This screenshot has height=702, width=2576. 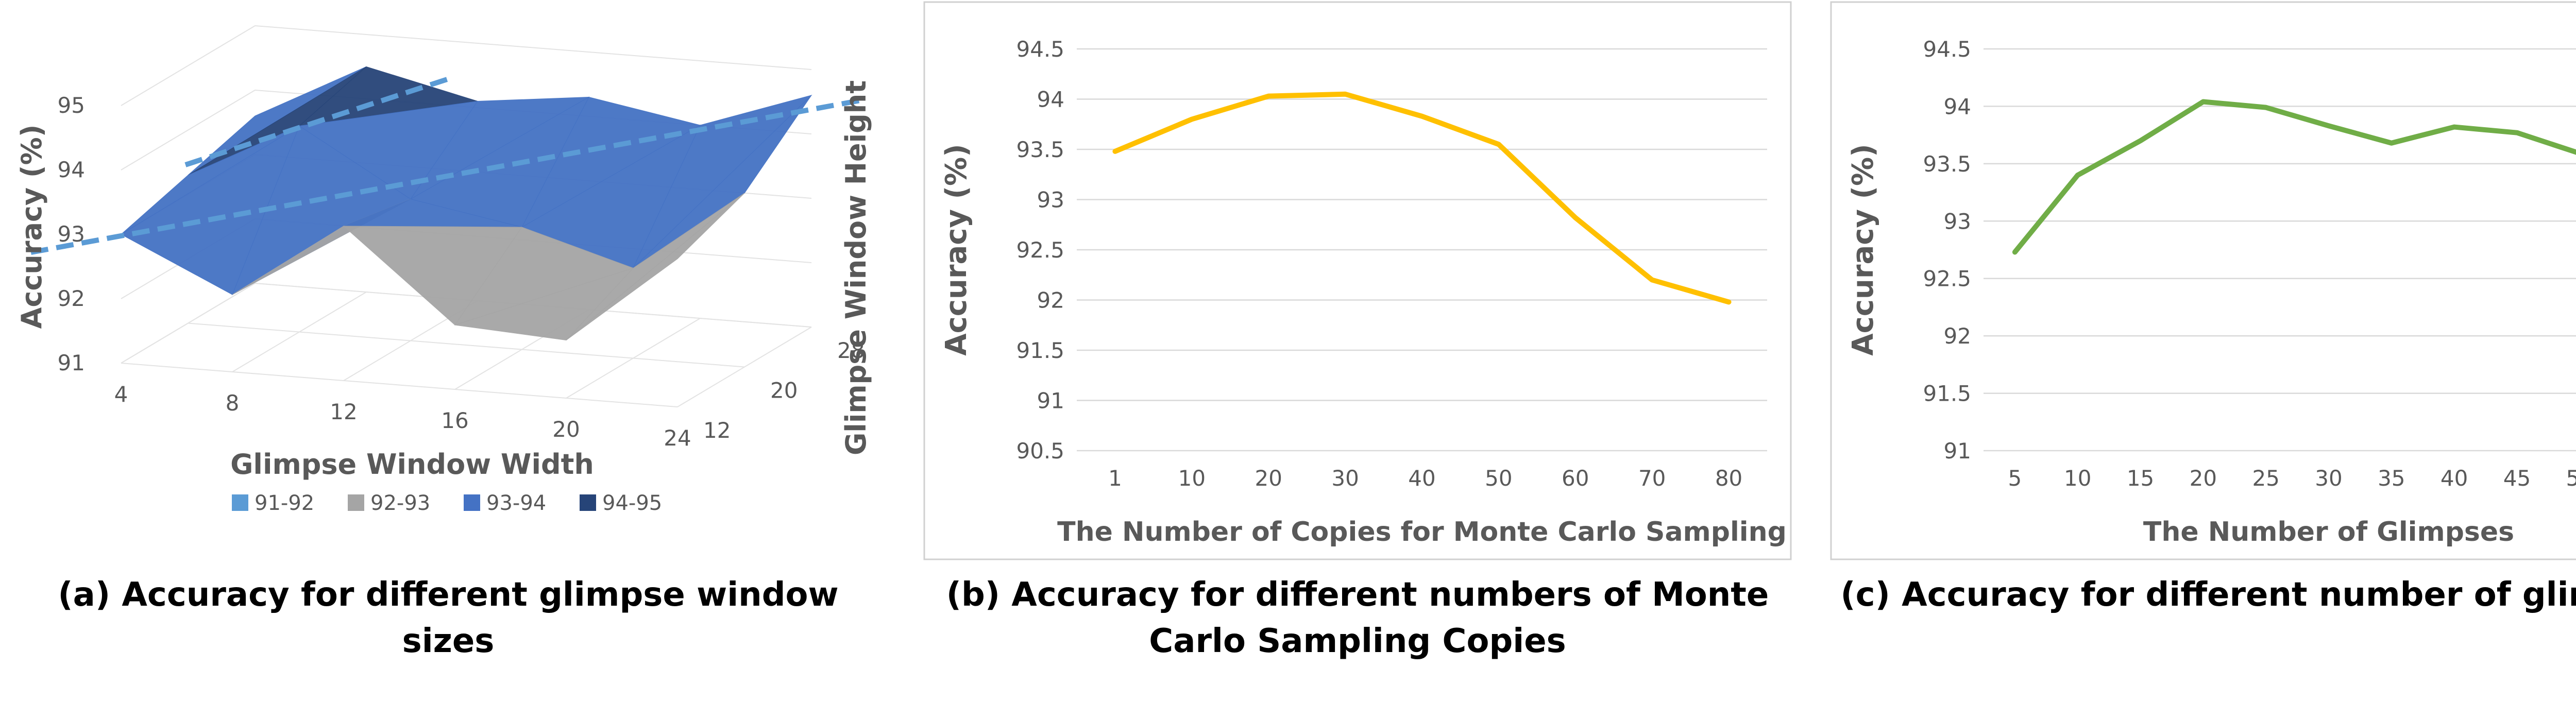 I want to click on x-tick-label: 80, so click(x=1728, y=478).